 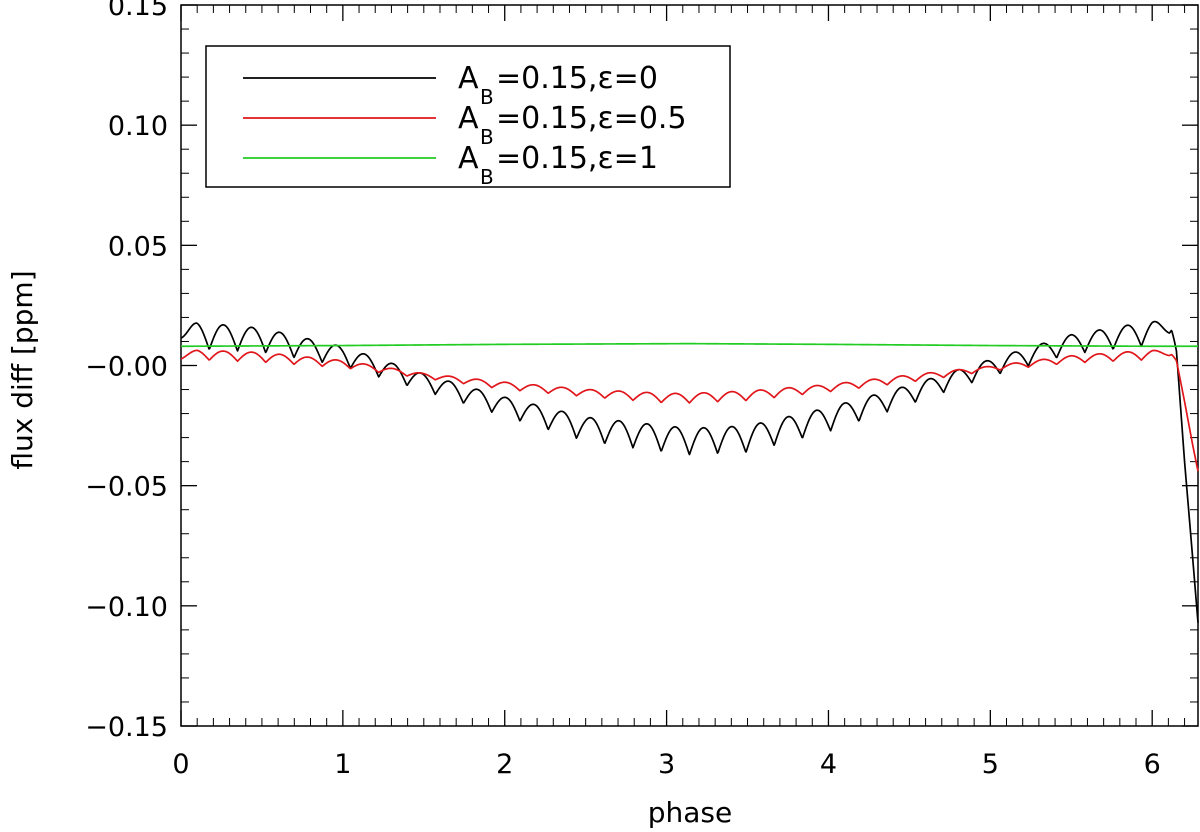 What do you see at coordinates (126, 487) in the screenshot?
I see `y-tick-label: −0.05` at bounding box center [126, 487].